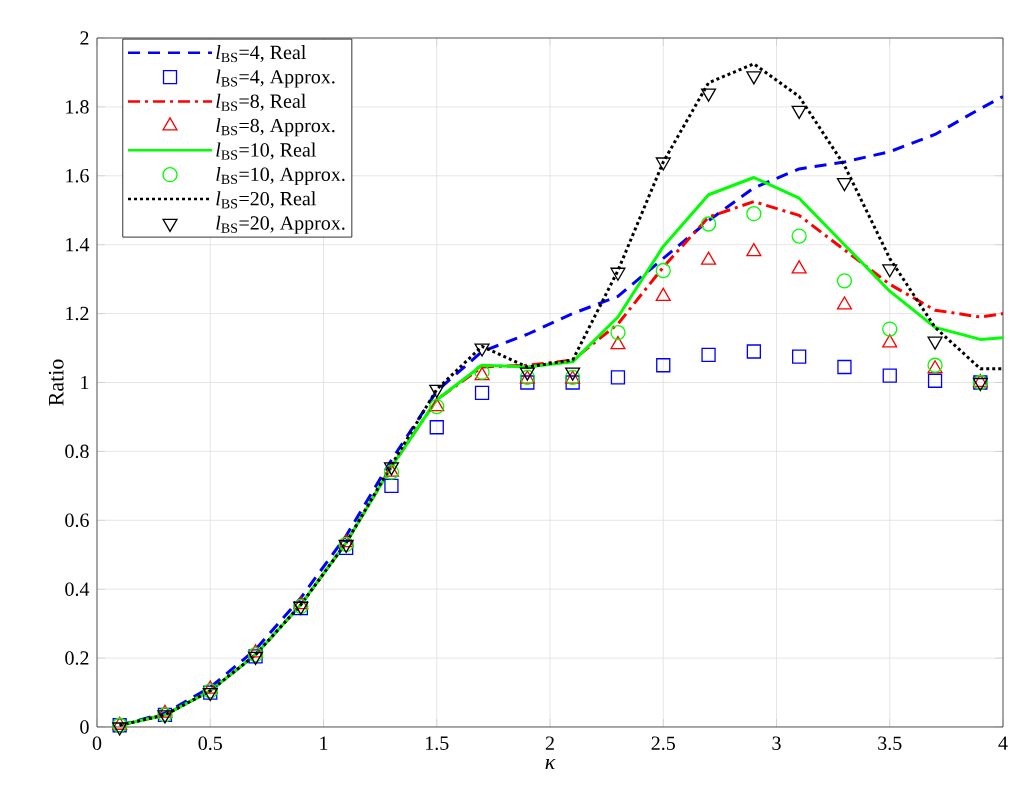 The height and width of the screenshot is (810, 1013). Describe the element at coordinates (280, 176) in the screenshot. I see `legend-label: l$_{BS}$=10, Approx.` at that location.